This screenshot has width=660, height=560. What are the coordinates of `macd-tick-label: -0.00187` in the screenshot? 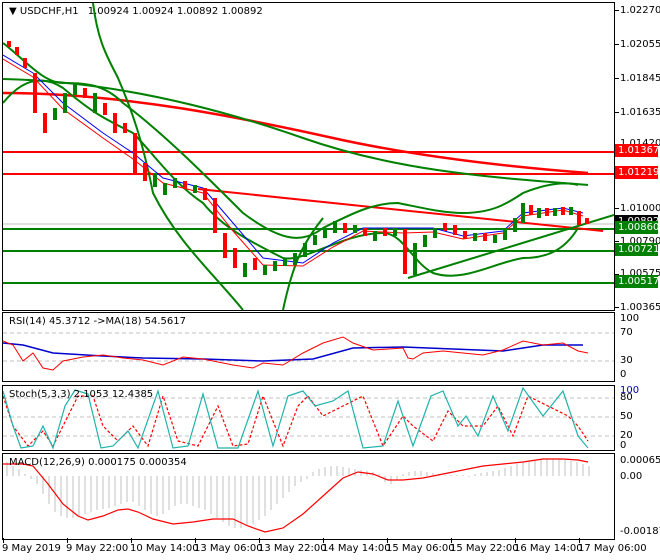 It's located at (640, 531).